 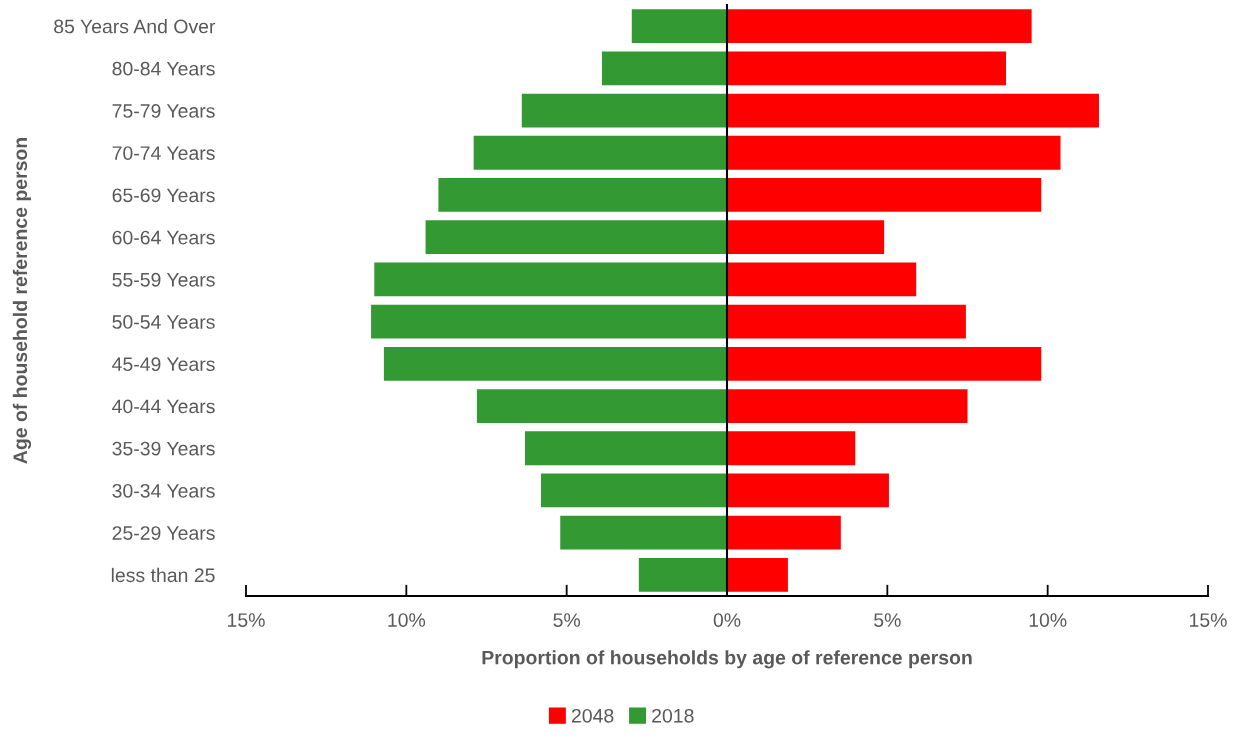 I want to click on legend-label: 2048, so click(x=592, y=715).